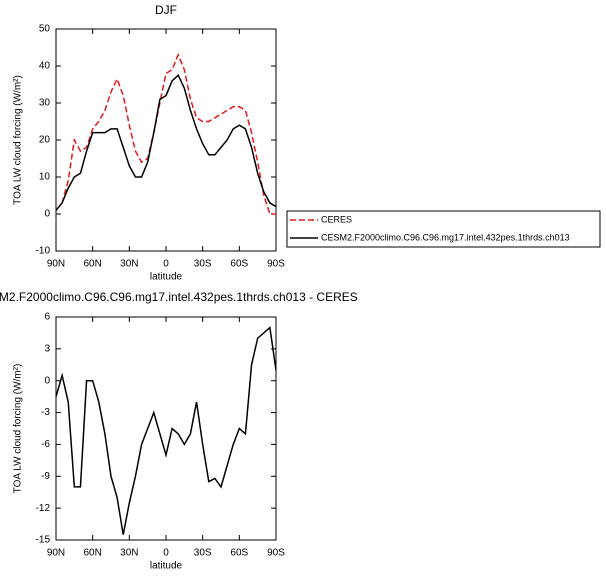 This screenshot has height=581, width=606. I want to click on y-tick-label: 10, so click(45, 177).